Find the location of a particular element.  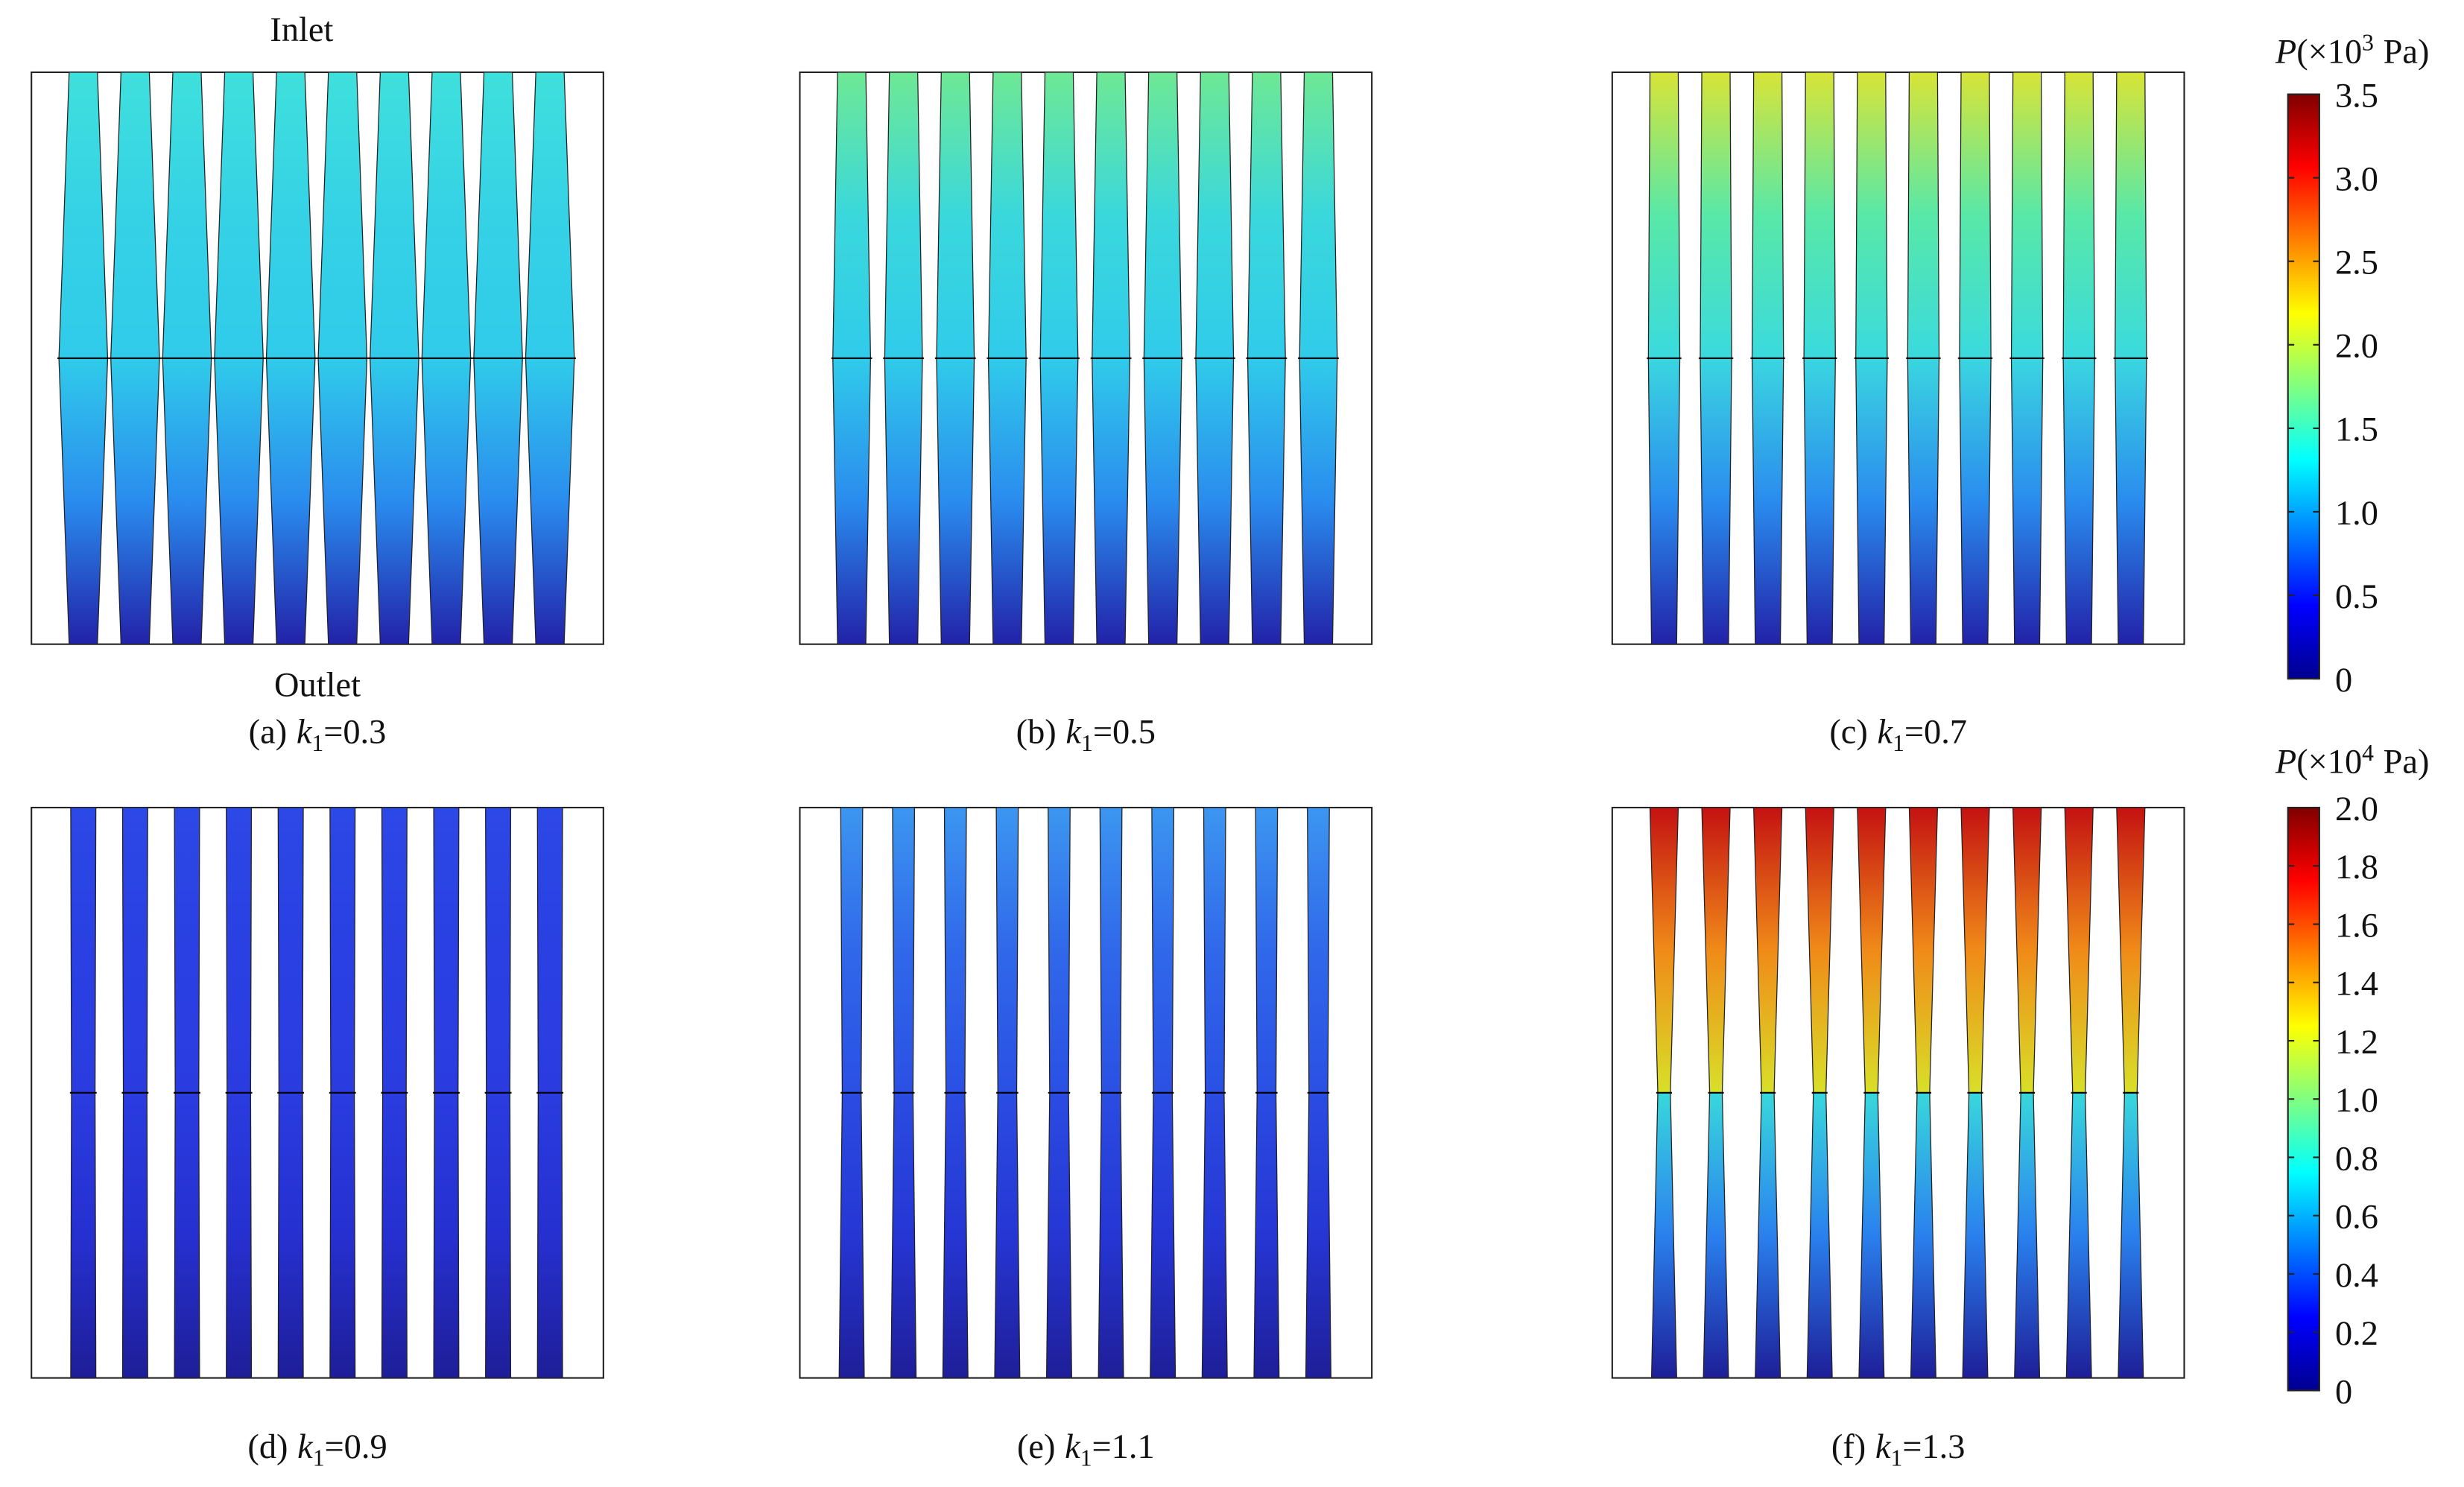

panel: (b) k1=0.5 is located at coordinates (1086, 414).